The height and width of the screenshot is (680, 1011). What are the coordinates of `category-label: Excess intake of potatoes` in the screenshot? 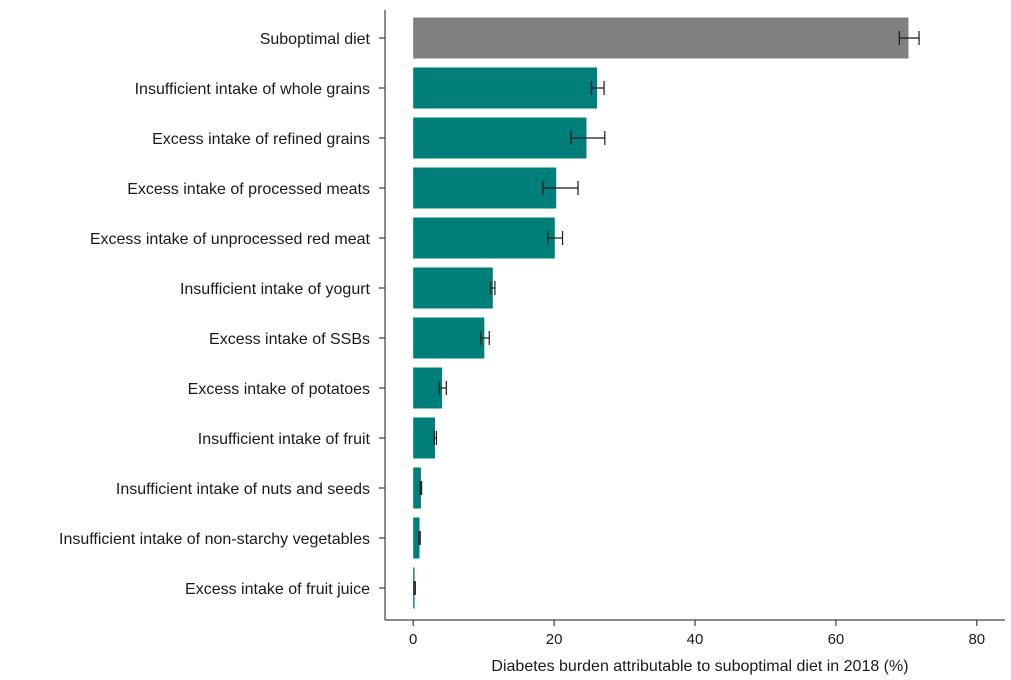 It's located at (279, 389).